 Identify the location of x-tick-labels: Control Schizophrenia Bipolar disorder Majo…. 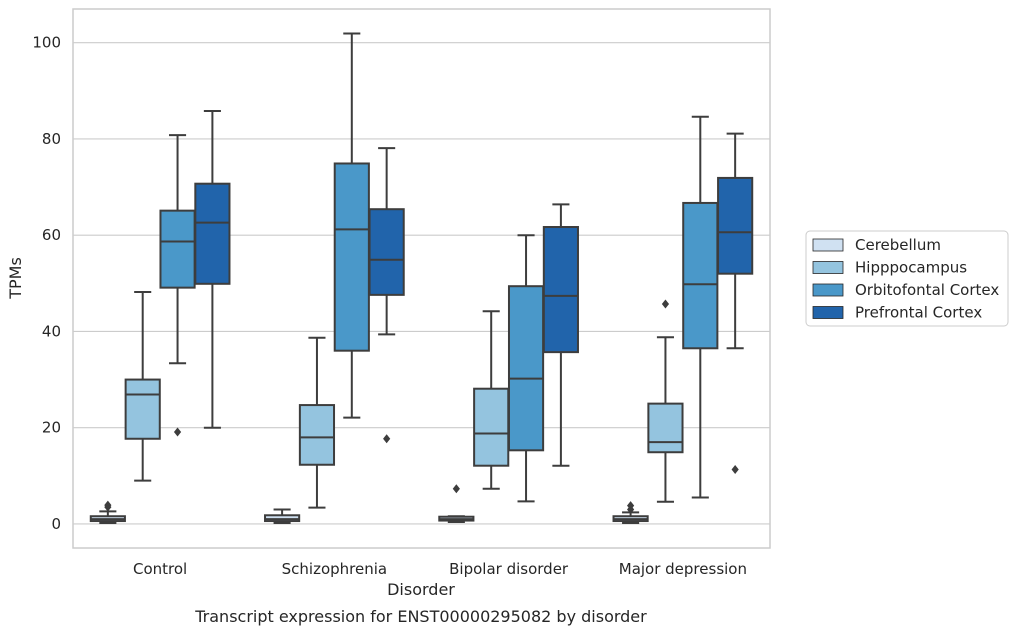
(440, 569).